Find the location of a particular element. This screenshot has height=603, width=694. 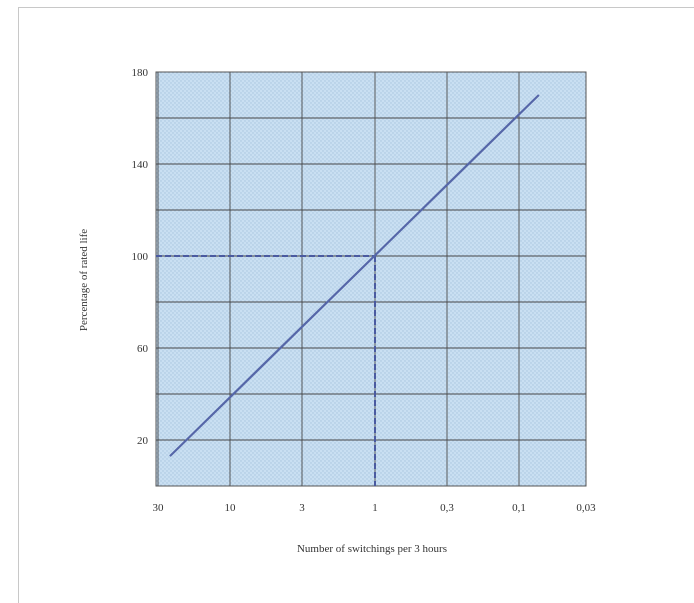

x-tick-label: 30 is located at coordinates (159, 508).